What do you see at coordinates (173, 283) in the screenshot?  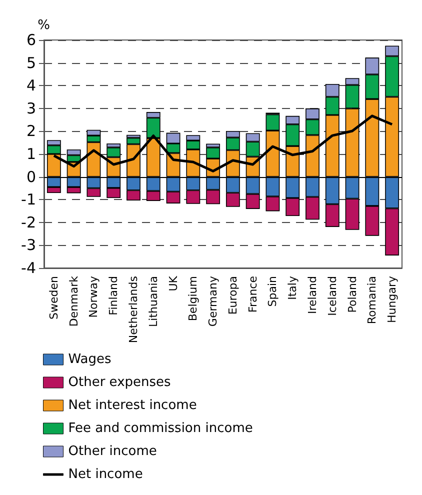 I see `x-tick-label: UK` at bounding box center [173, 283].